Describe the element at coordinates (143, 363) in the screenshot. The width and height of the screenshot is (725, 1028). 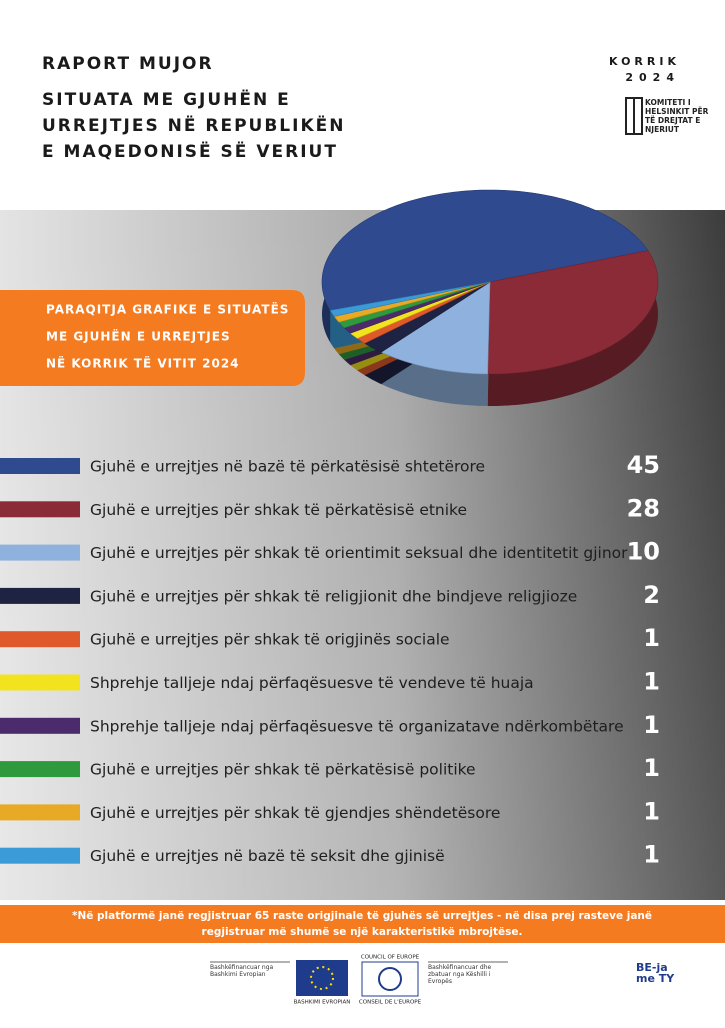
I see `banner-line: NË KORRIK TË VITIT 2024` at that location.